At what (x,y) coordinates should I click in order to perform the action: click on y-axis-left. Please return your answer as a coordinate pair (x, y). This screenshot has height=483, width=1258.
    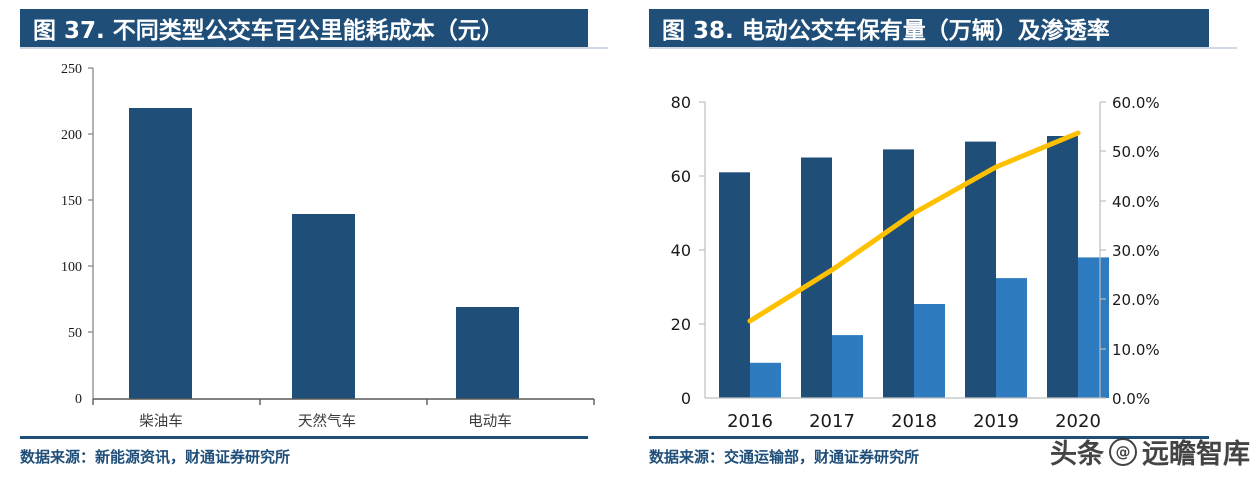
    Looking at the image, I should click on (91, 233).